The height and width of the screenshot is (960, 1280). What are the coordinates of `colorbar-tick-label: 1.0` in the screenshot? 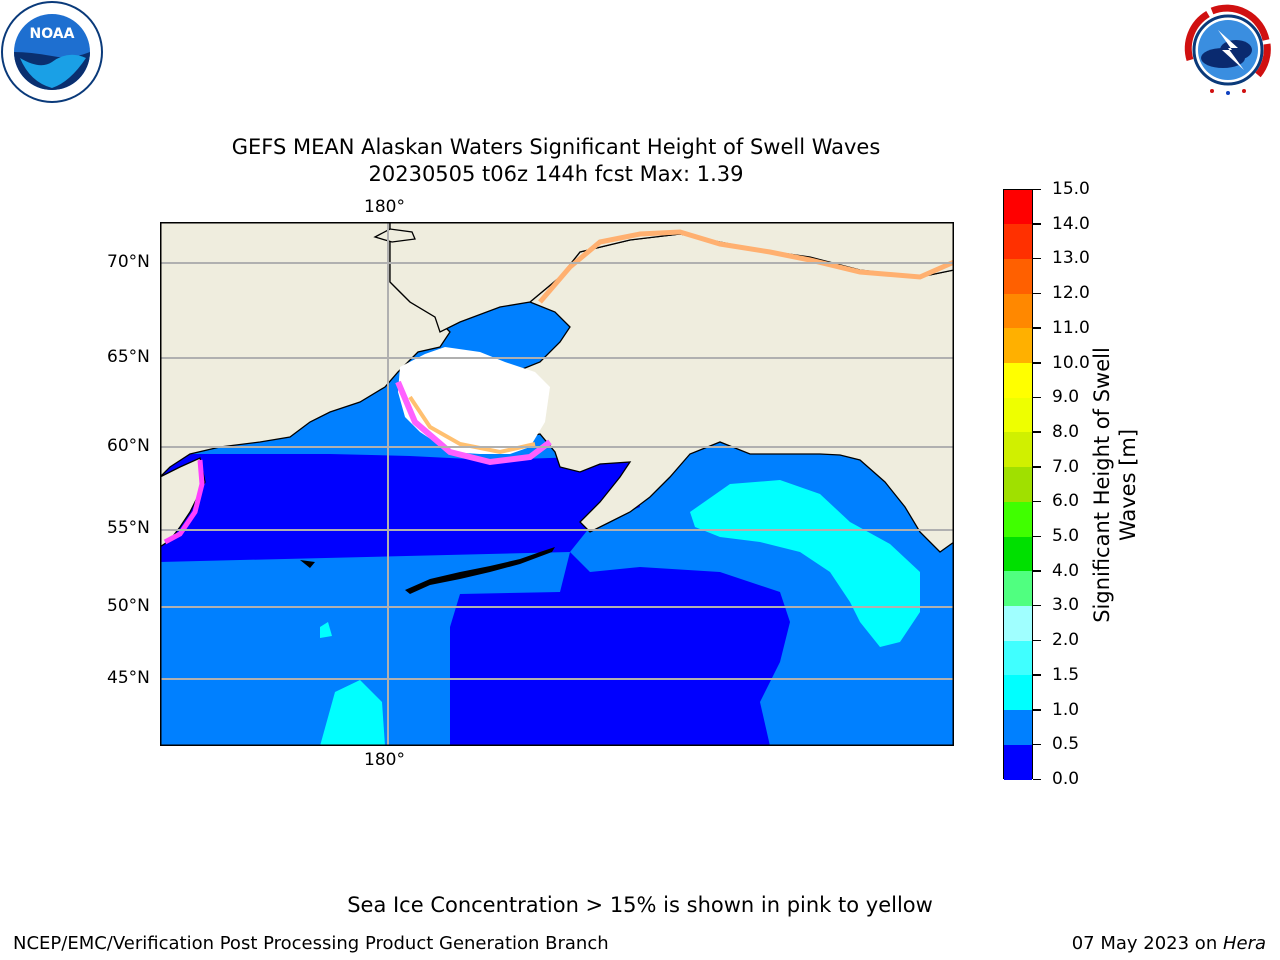 It's located at (1066, 709).